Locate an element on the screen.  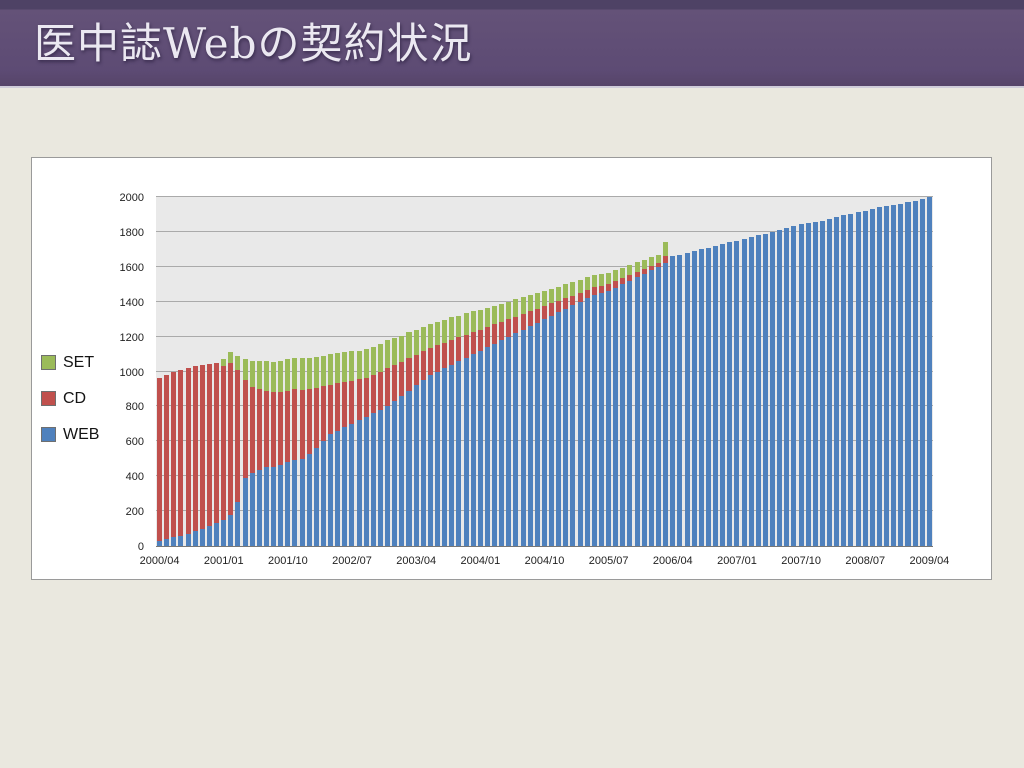
x-tick-label: 2001/10 is located at coordinates (287, 561).